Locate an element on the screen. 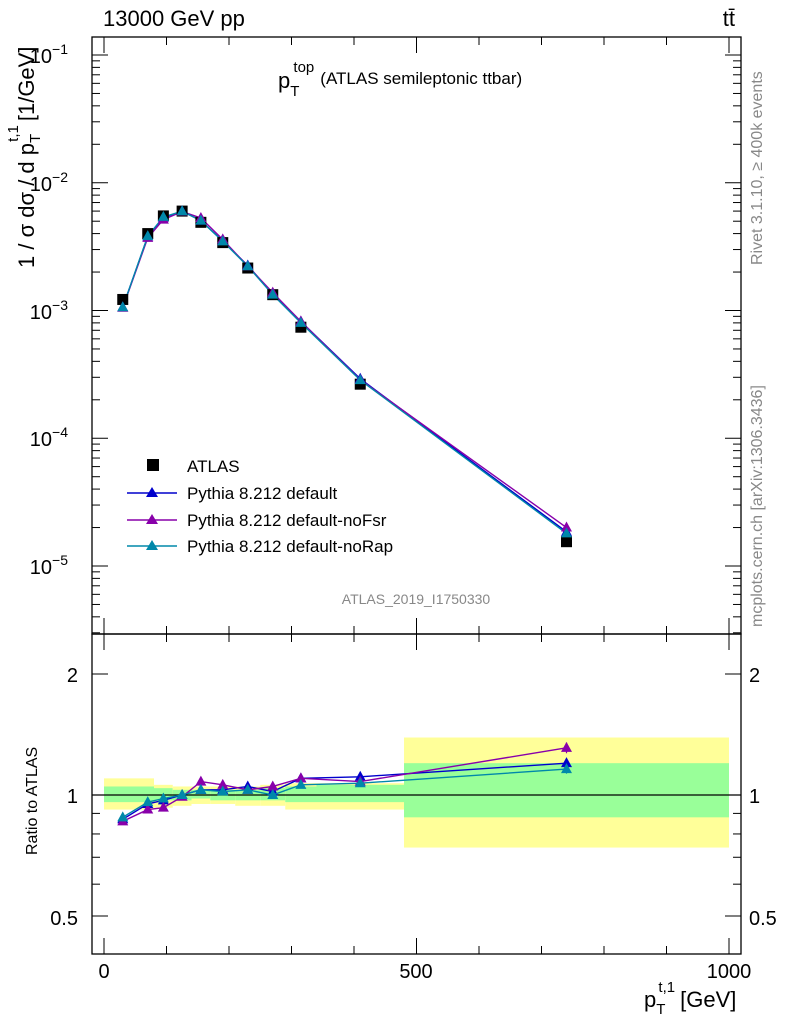  legend-label-norap: Pythia 8.212 default-noRap is located at coordinates (290, 546).